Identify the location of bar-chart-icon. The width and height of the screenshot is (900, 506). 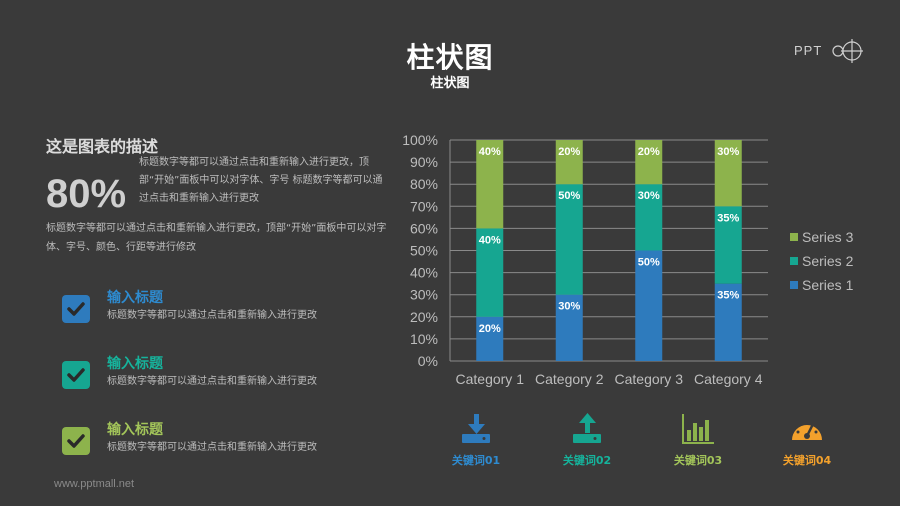
(698, 429).